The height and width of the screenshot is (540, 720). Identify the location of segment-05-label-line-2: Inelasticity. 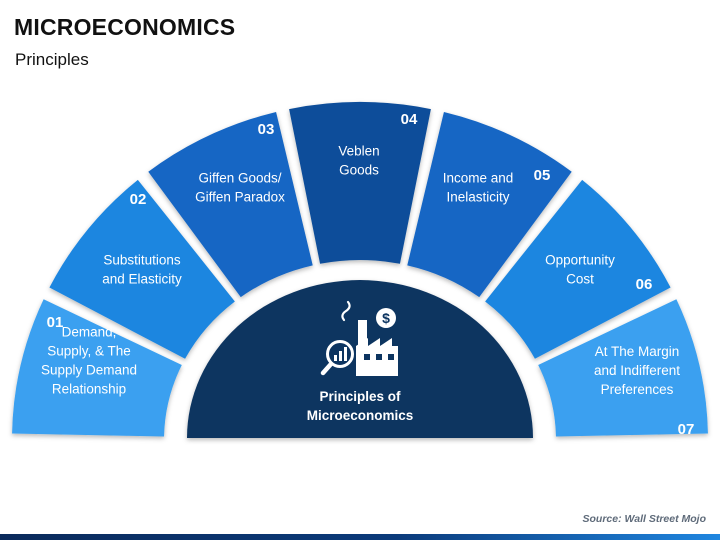
(477, 197).